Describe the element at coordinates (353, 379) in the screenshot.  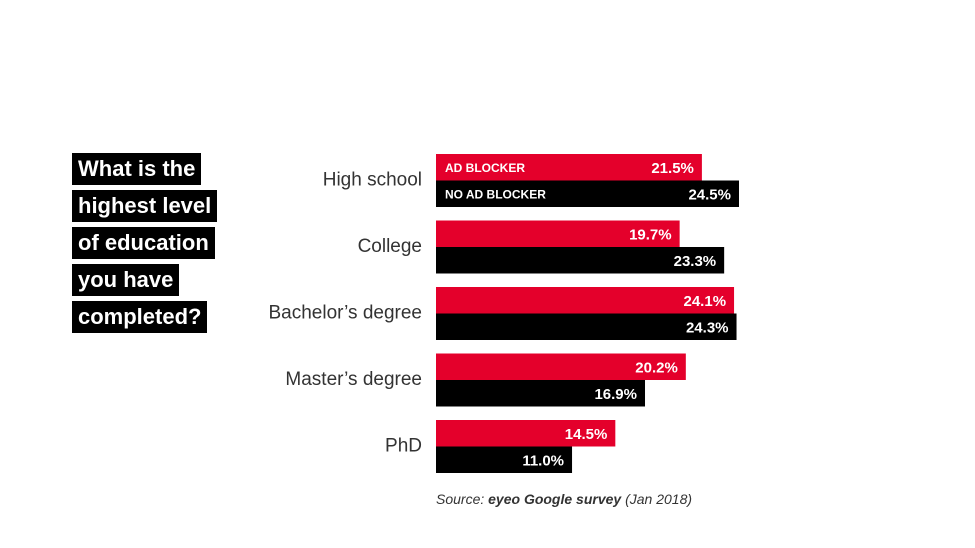
I see `category-label: Master’s degree` at that location.